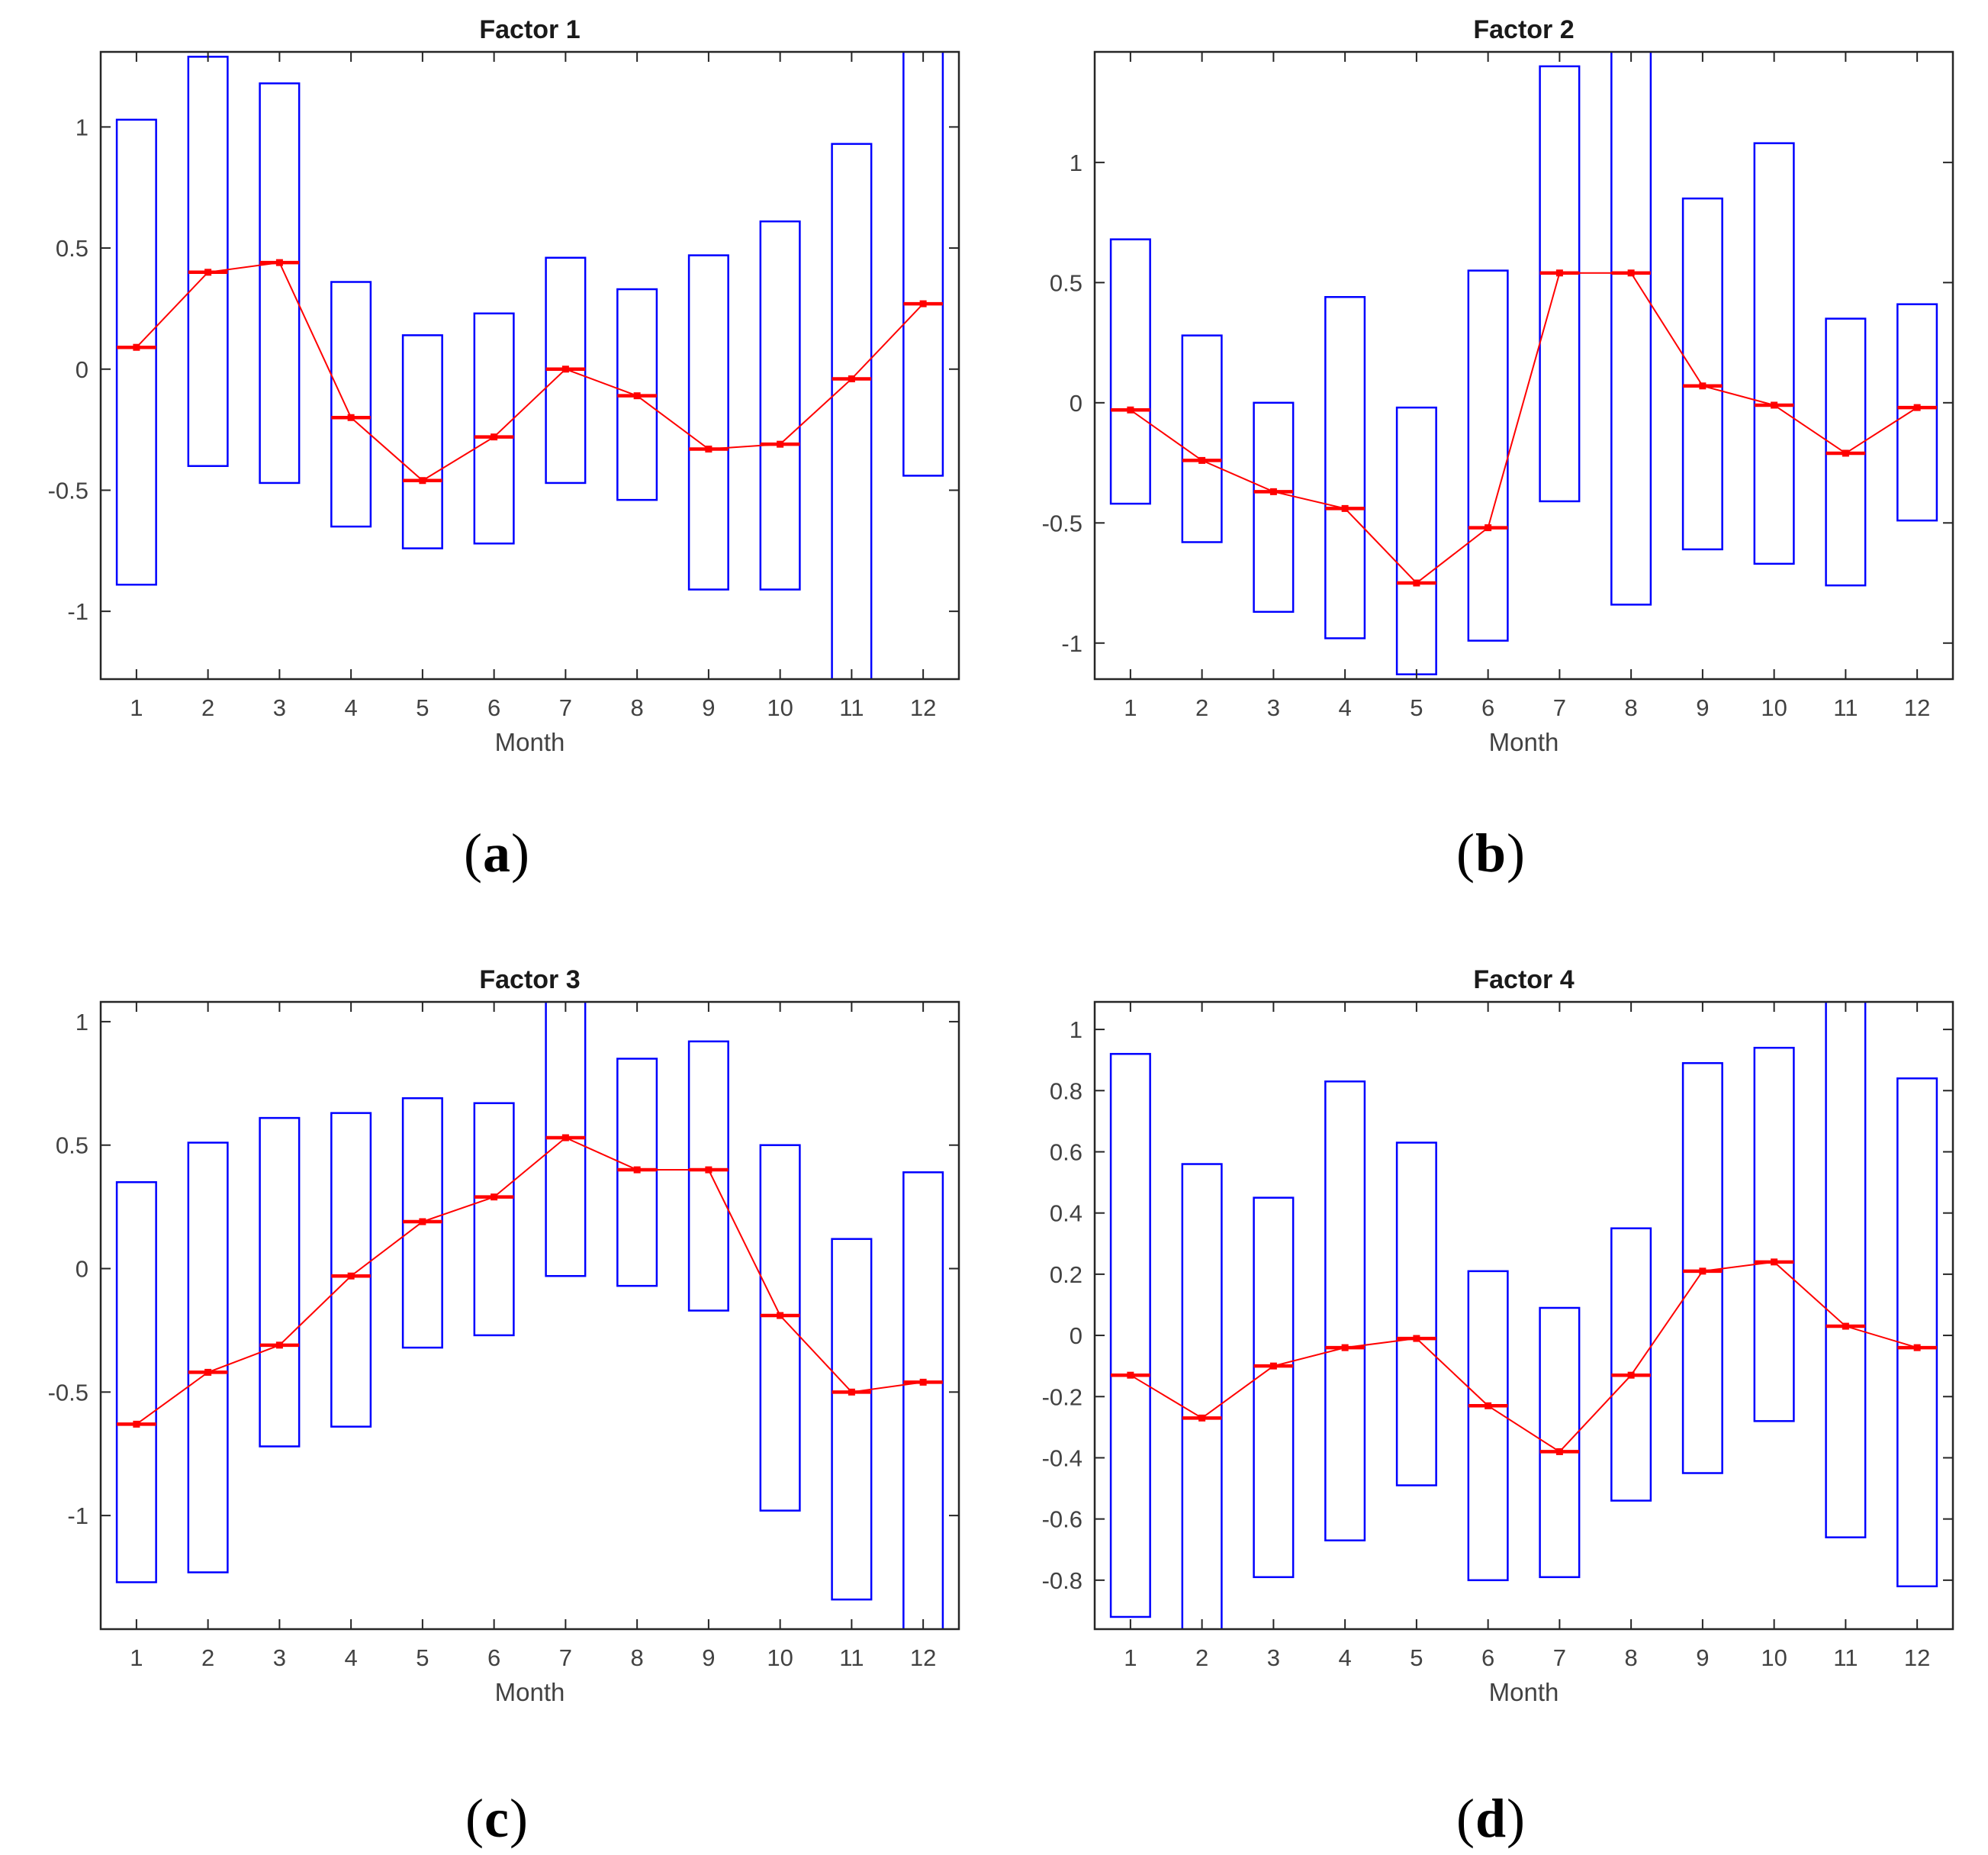  What do you see at coordinates (1517, 1818) in the screenshot?
I see `caption-d-close: )` at bounding box center [1517, 1818].